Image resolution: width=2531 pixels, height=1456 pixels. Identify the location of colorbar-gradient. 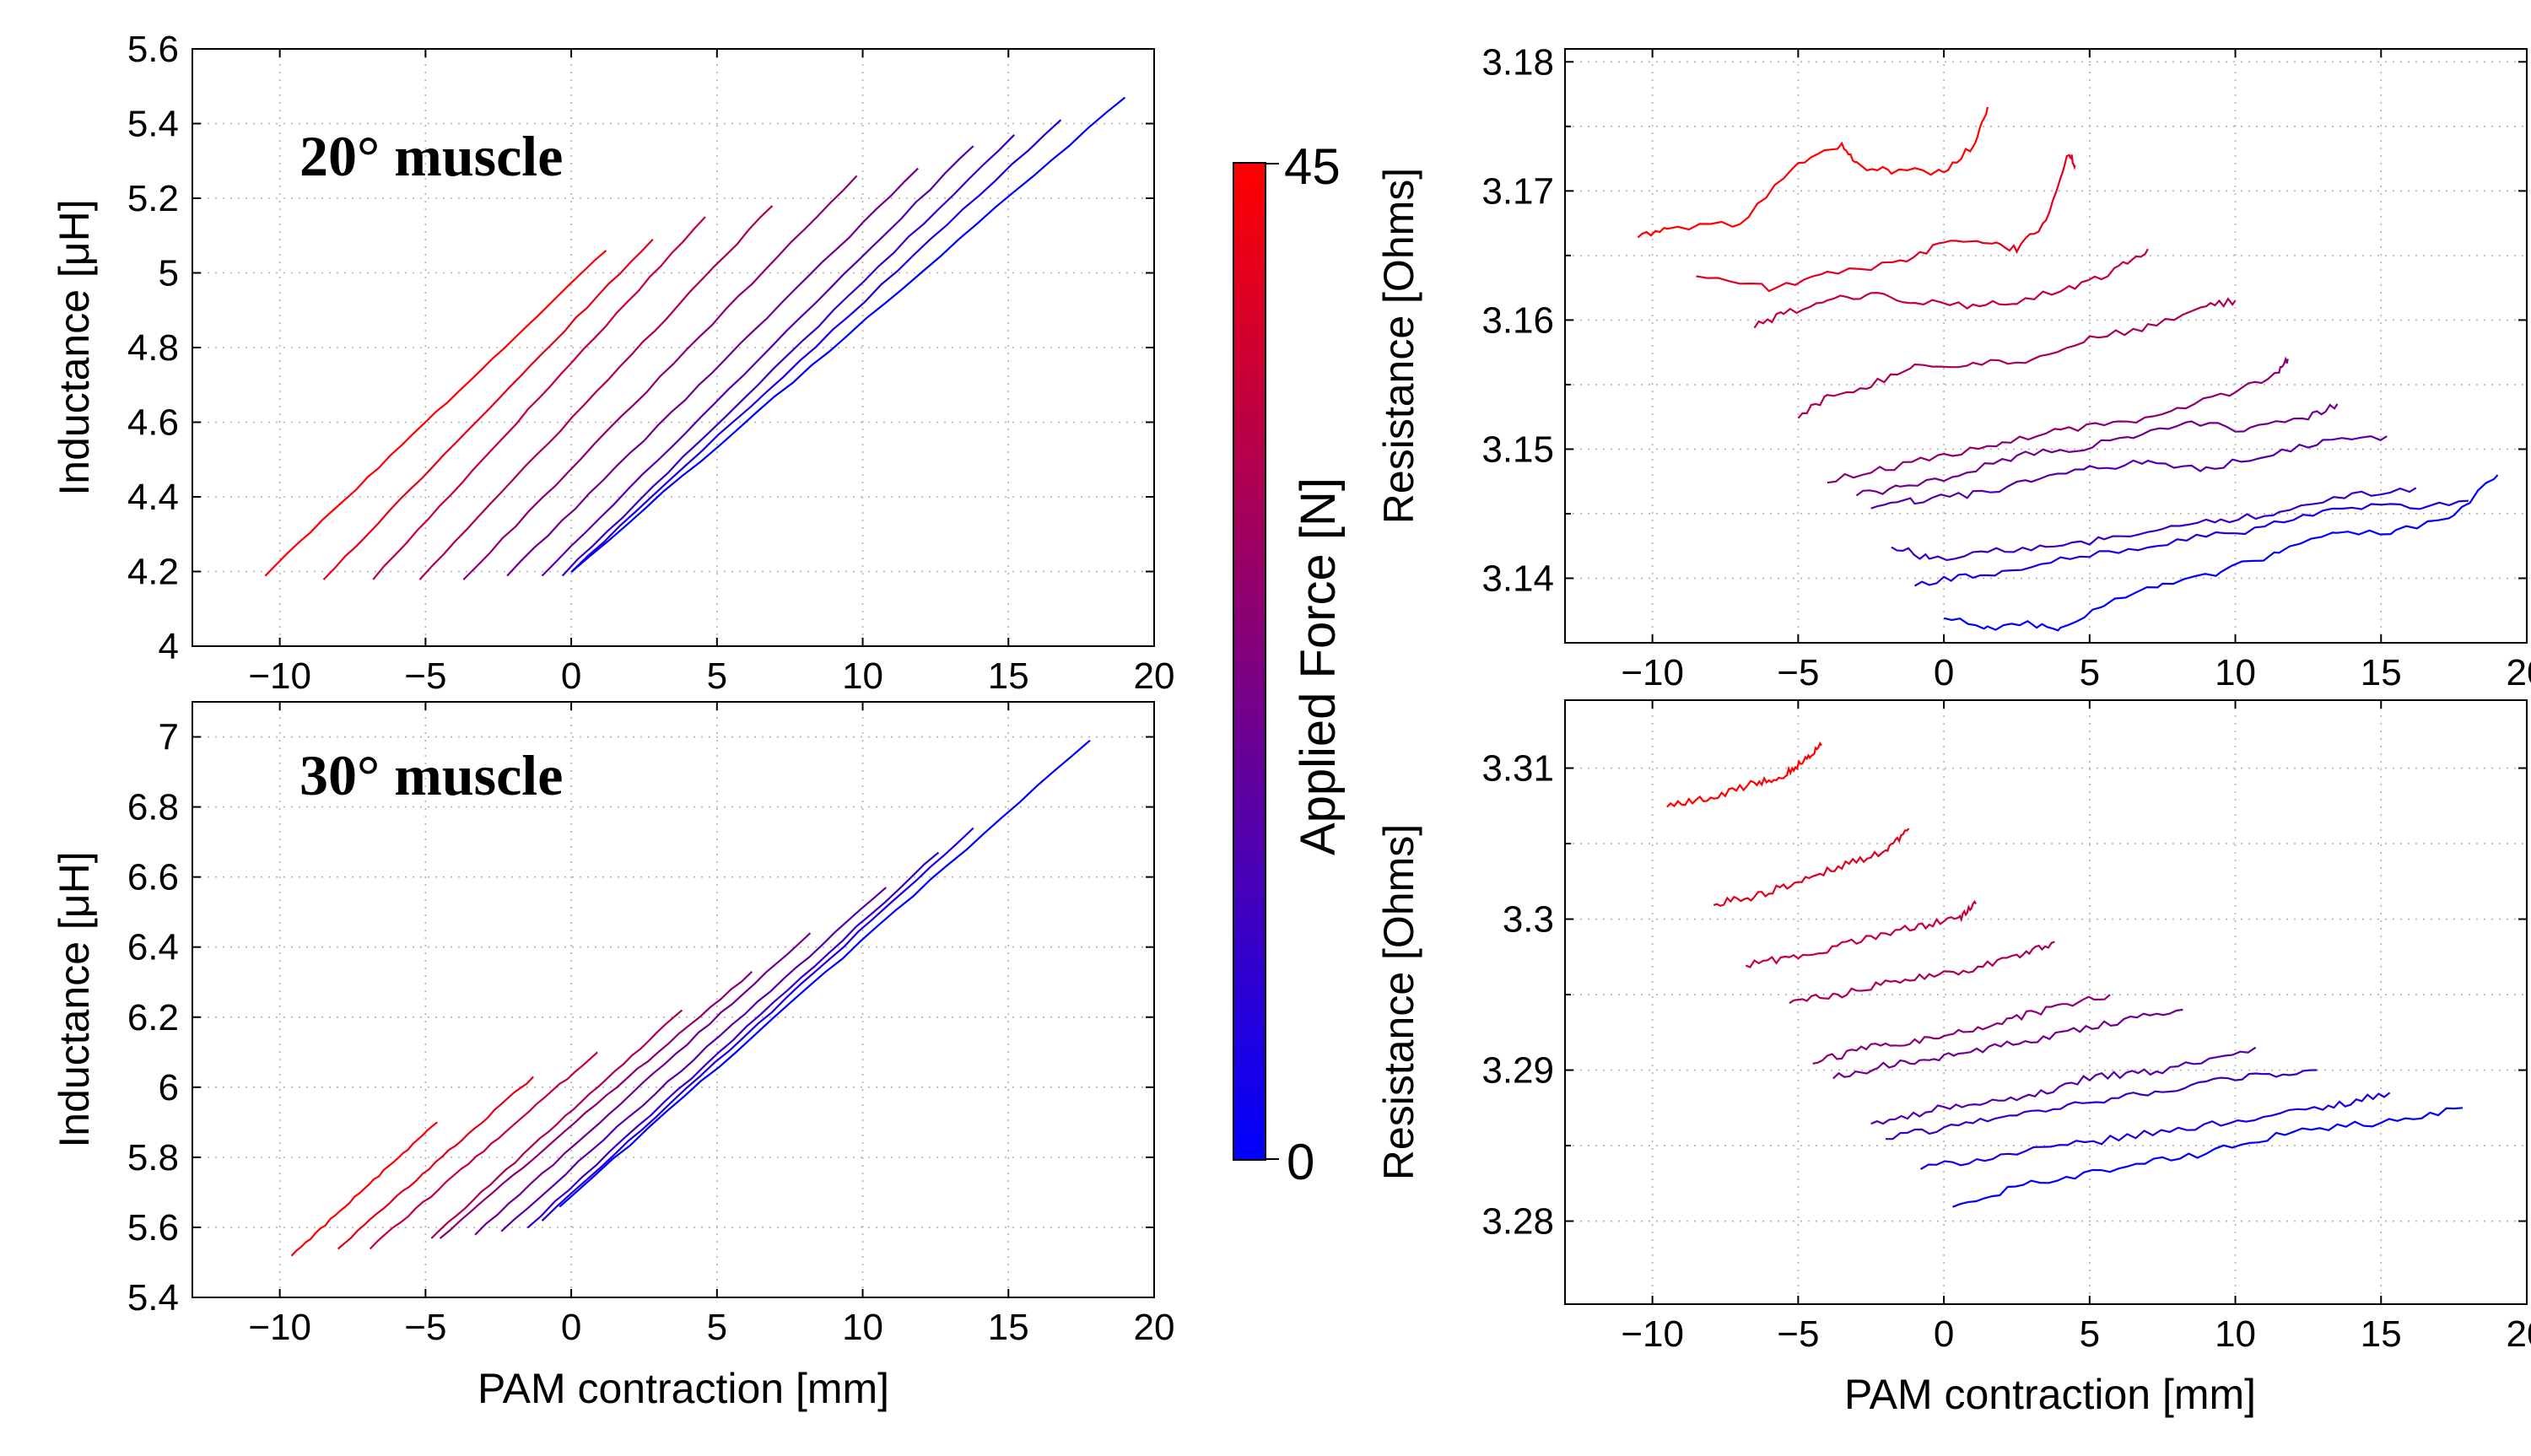
(1249, 662).